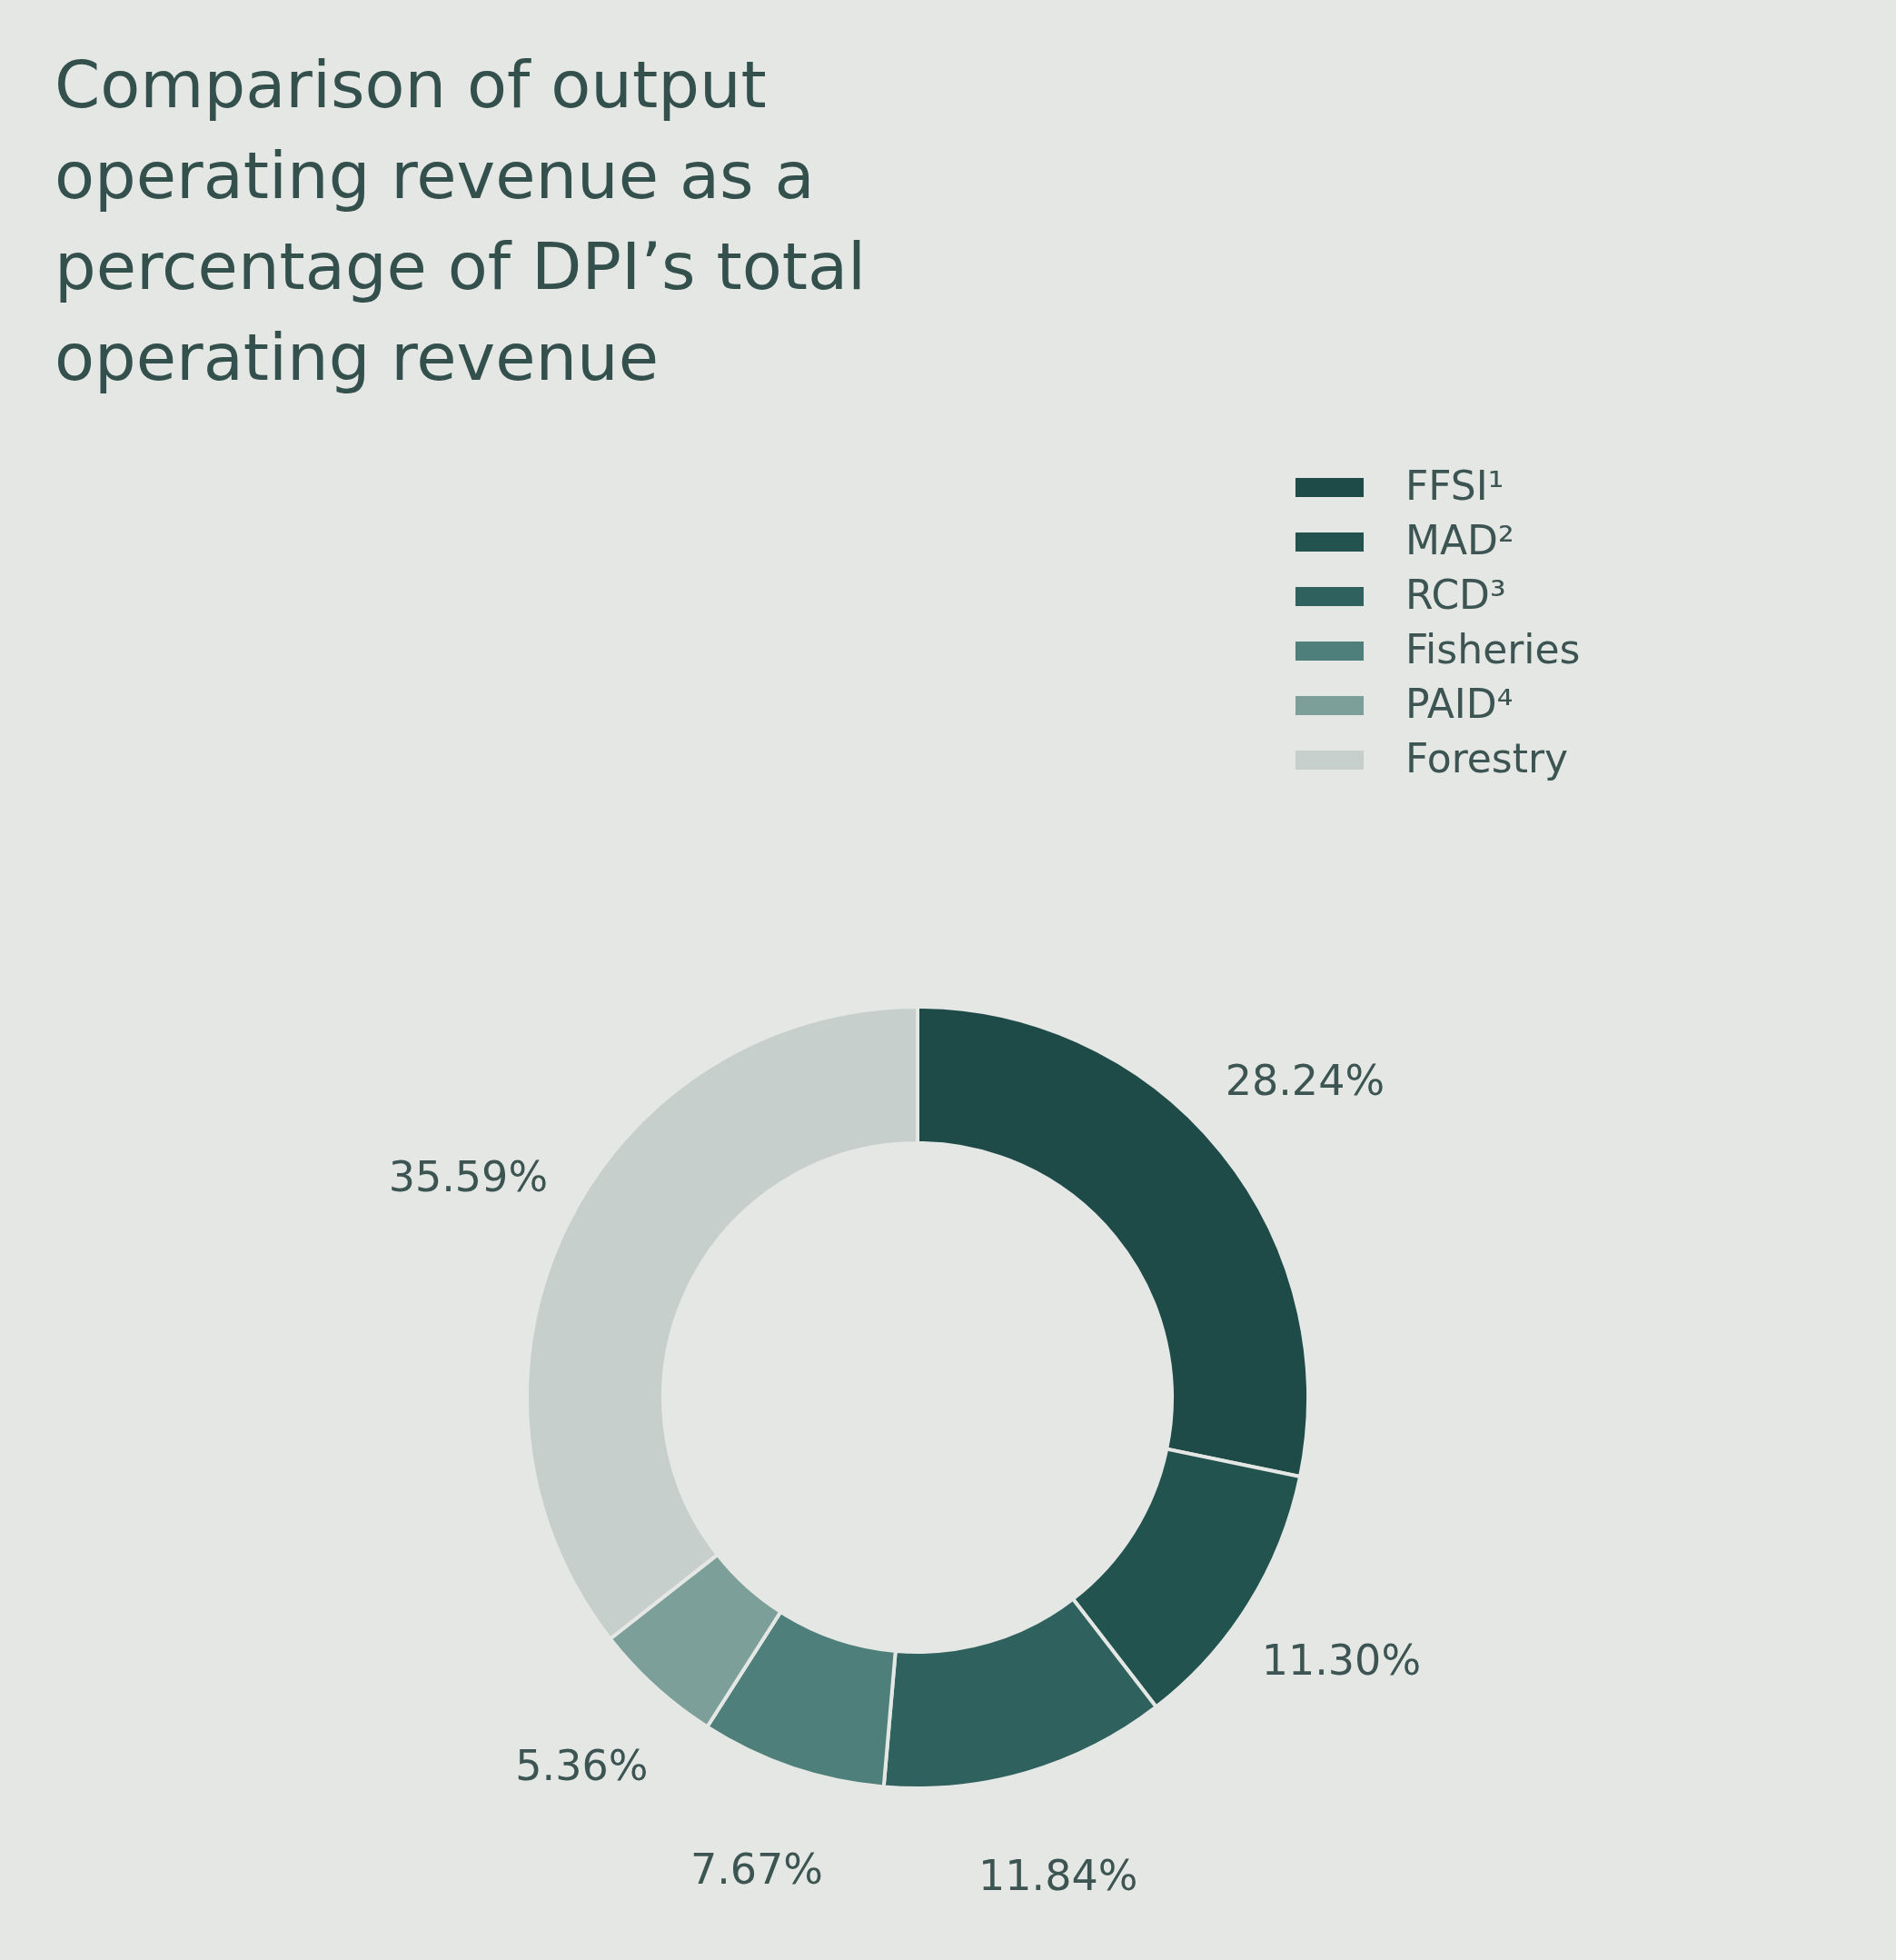 The height and width of the screenshot is (1960, 1896). What do you see at coordinates (1455, 594) in the screenshot?
I see `legend-label: RCD³` at bounding box center [1455, 594].